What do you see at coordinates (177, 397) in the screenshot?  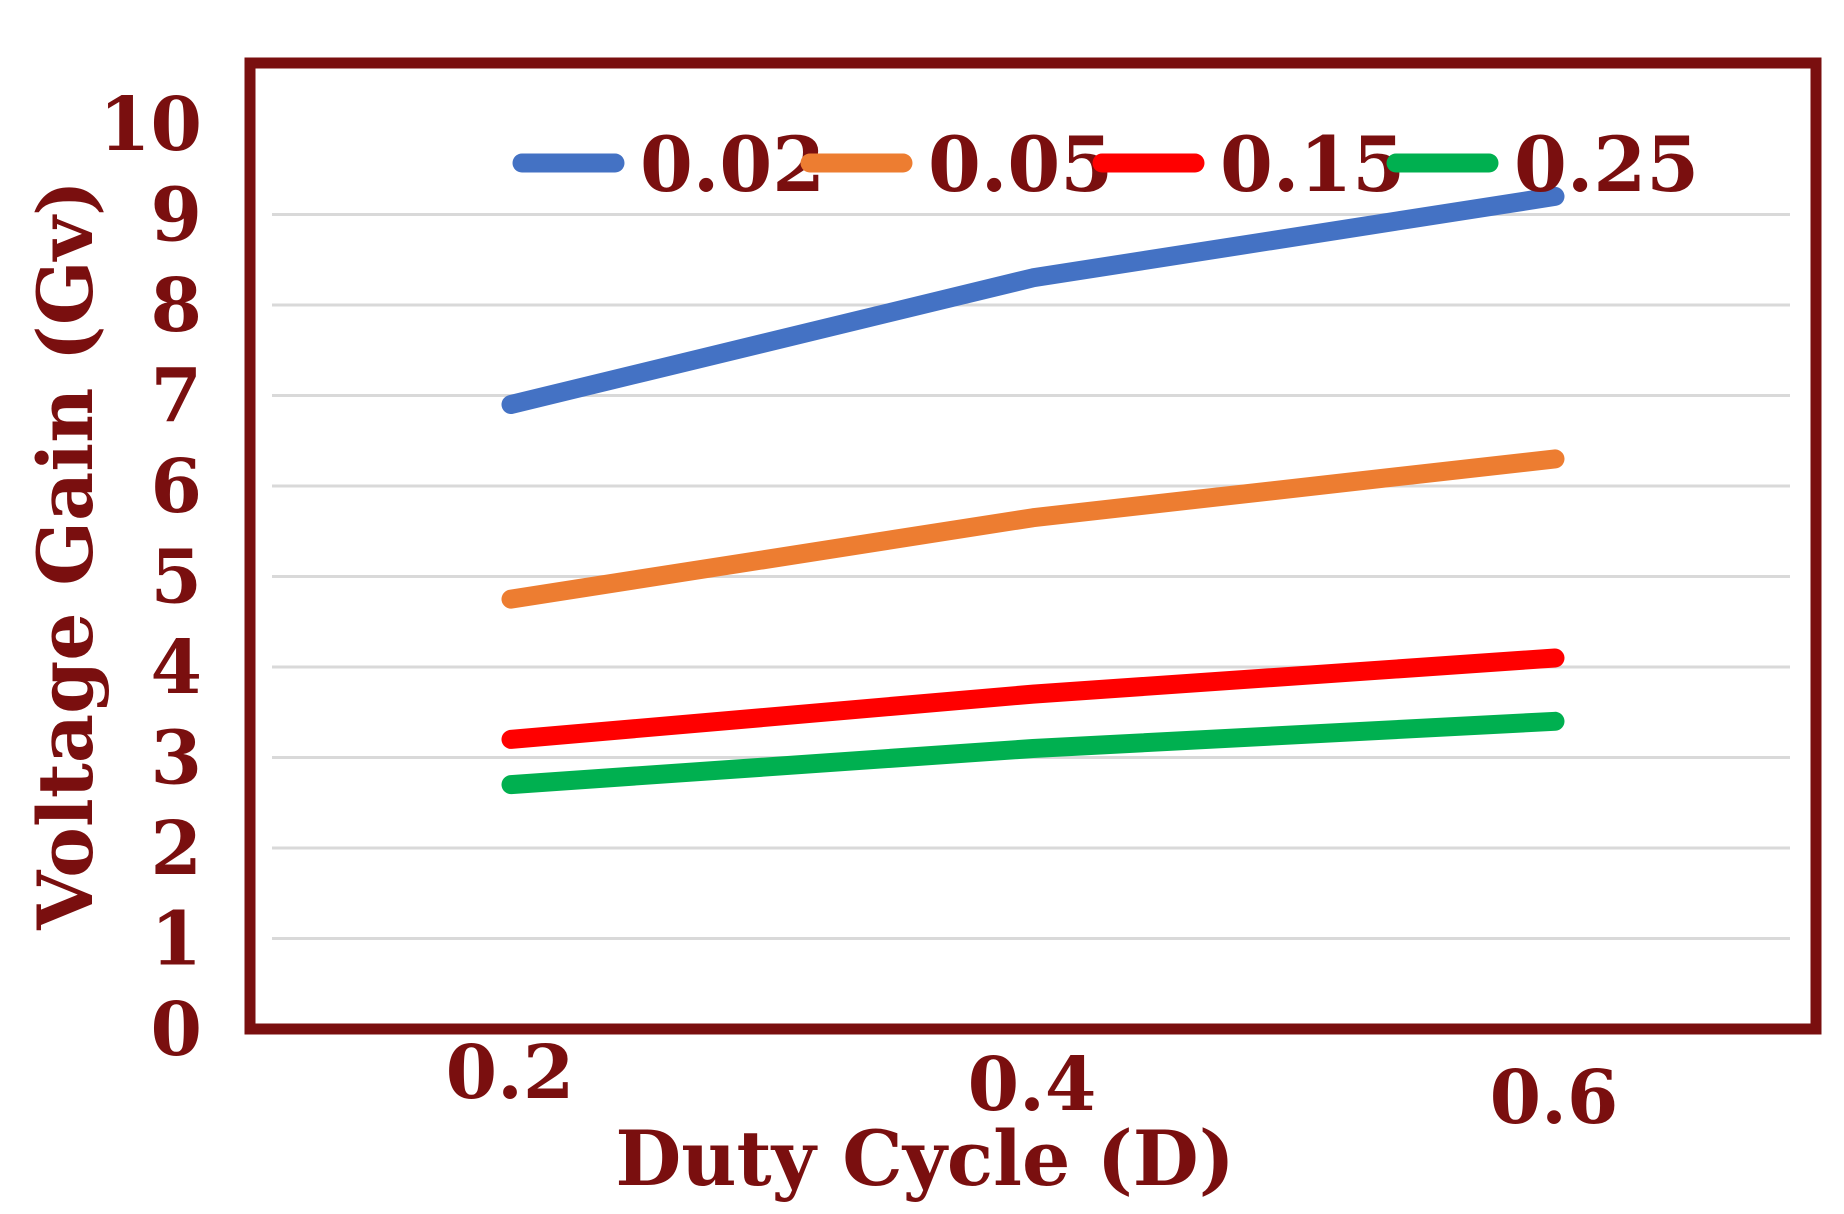 I see `y-tick-label: 7` at bounding box center [177, 397].